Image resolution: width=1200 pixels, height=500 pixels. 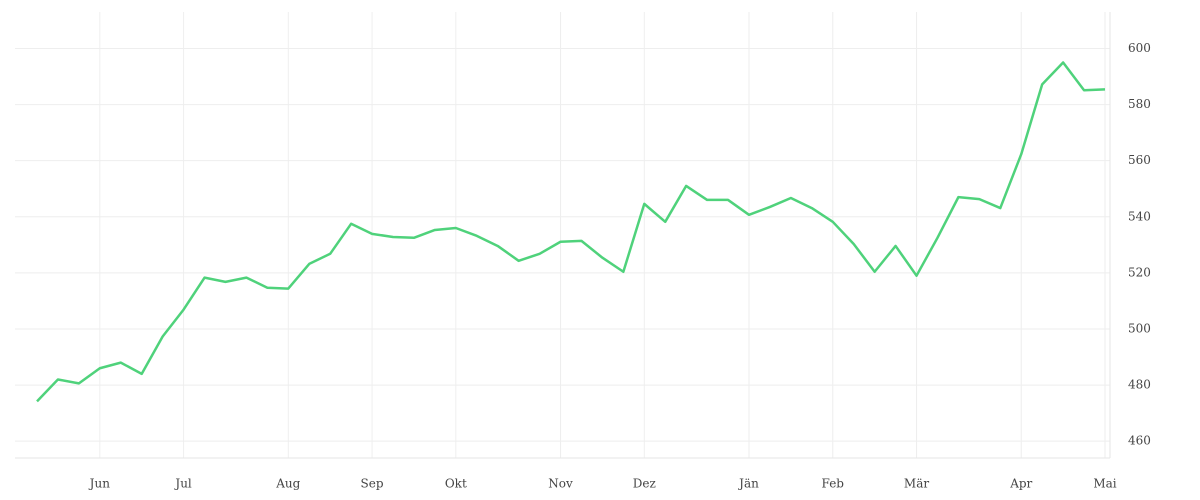 I want to click on x-tick-label: Nov, so click(x=560, y=484).